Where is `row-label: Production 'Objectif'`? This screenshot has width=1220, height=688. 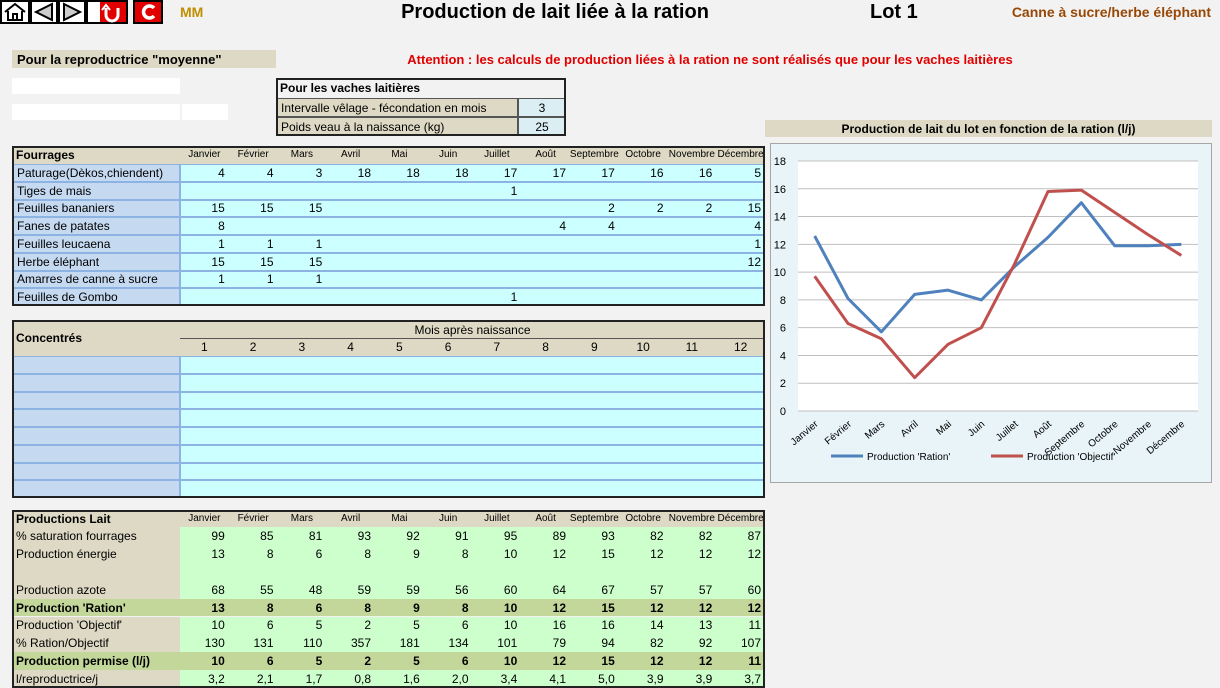 row-label: Production 'Objectif' is located at coordinates (96, 625).